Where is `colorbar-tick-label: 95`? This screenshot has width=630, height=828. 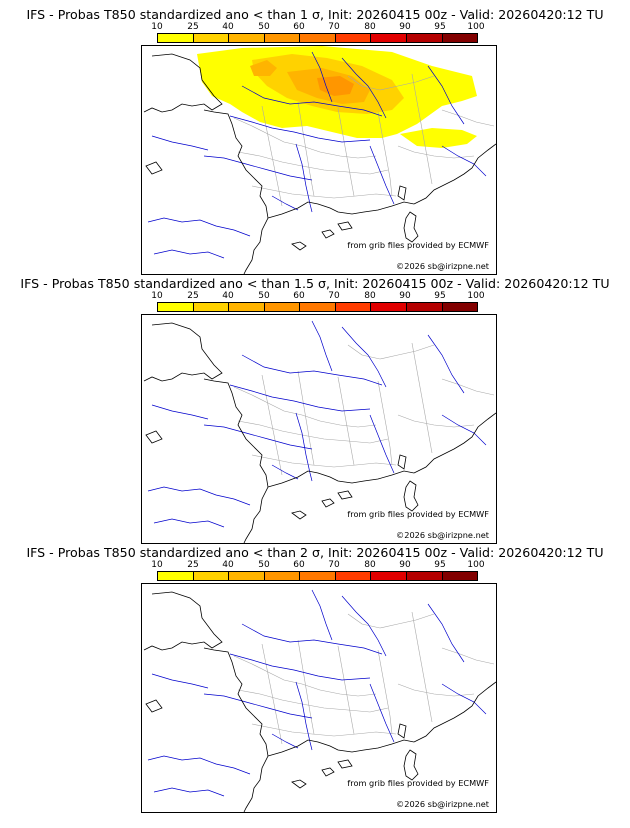 colorbar-tick-label: 95 is located at coordinates (440, 27).